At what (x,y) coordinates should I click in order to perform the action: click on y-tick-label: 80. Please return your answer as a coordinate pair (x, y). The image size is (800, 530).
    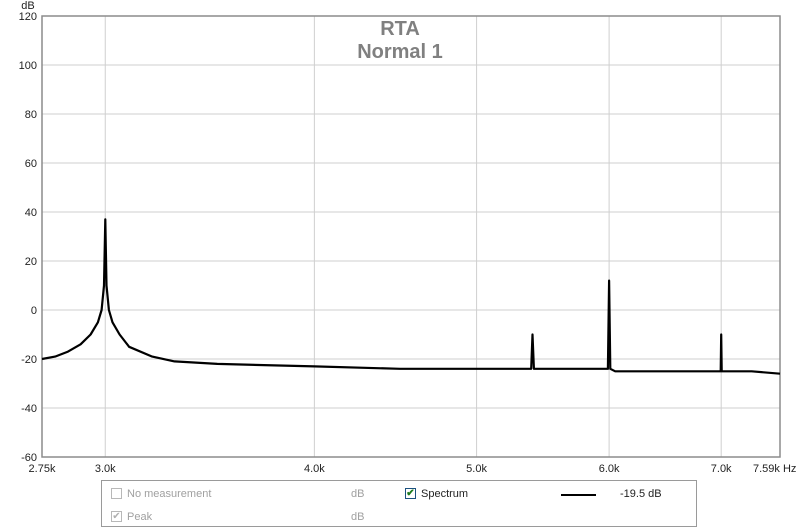
    Looking at the image, I should click on (31, 115).